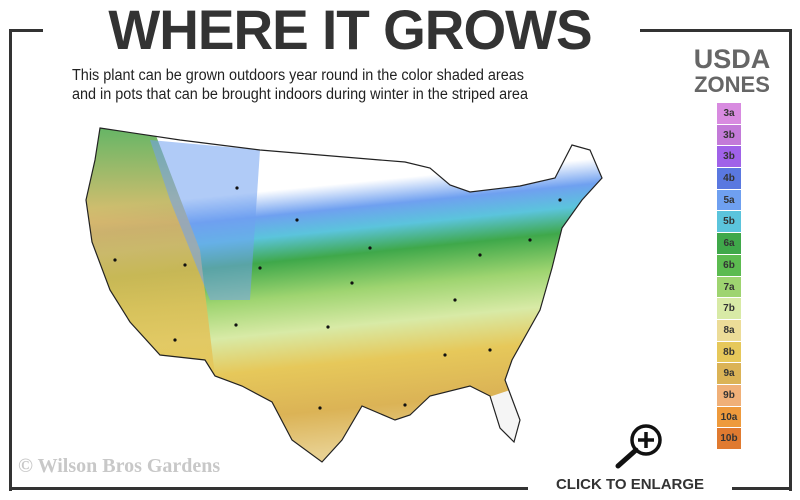 The image size is (800, 500). Describe the element at coordinates (729, 308) in the screenshot. I see `legend-zone-7b: 7b` at that location.